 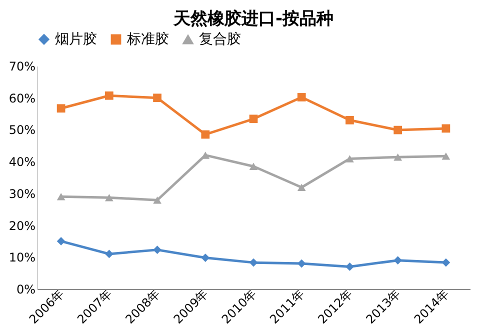 What do you see at coordinates (22, 130) in the screenshot?
I see `y-tick-label: 50%` at bounding box center [22, 130].